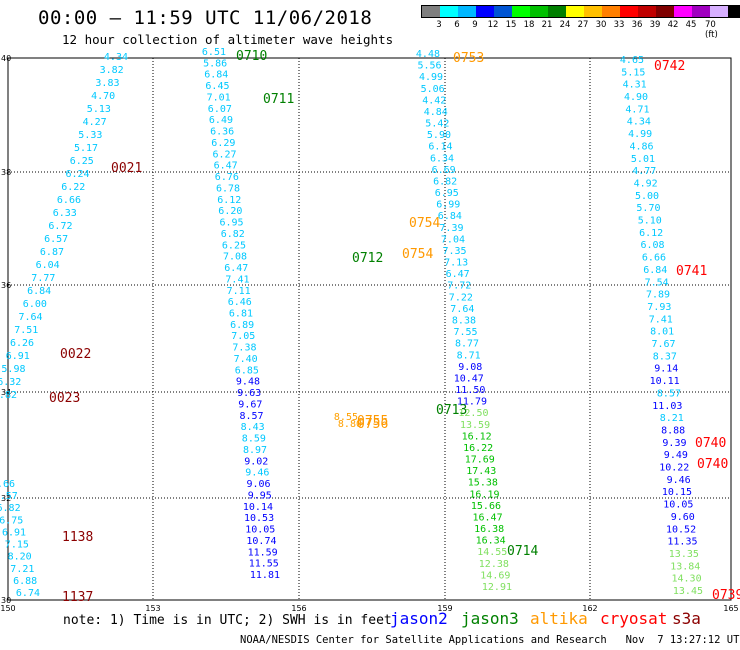  Describe the element at coordinates (235, 257) in the screenshot. I see `wave-height-value: 7.08` at that location.